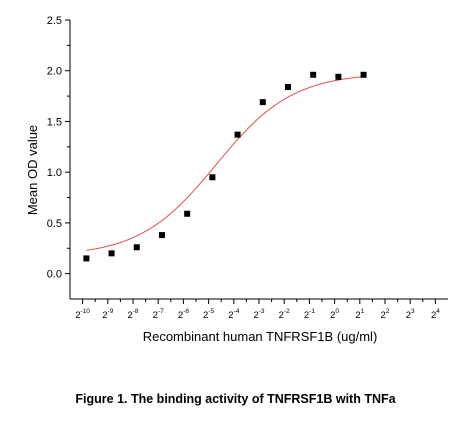 The width and height of the screenshot is (471, 428). What do you see at coordinates (54, 122) in the screenshot?
I see `y-tick-label: 1.5` at bounding box center [54, 122].